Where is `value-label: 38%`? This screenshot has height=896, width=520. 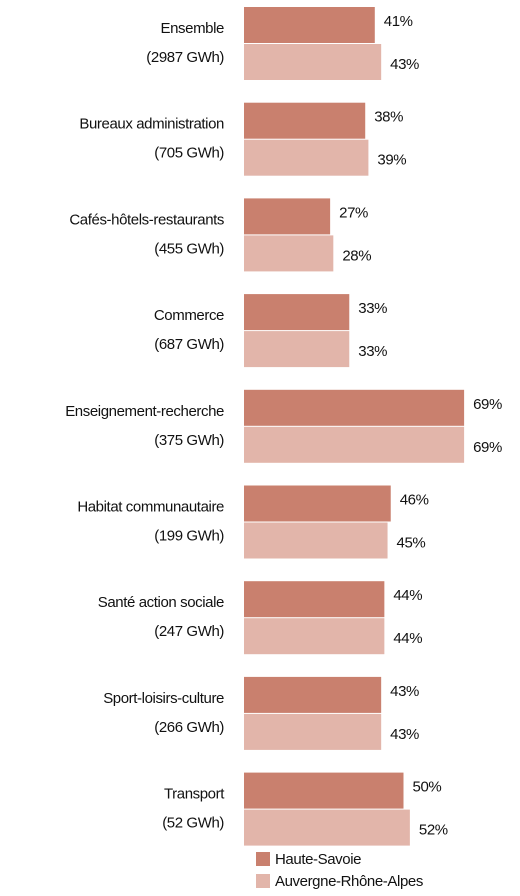
value-label: 38% is located at coordinates (388, 117).